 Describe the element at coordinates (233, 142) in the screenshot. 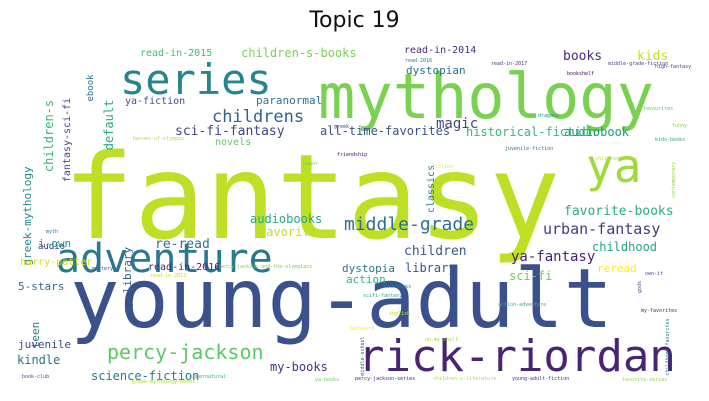

I see `word-novels: novels` at that location.